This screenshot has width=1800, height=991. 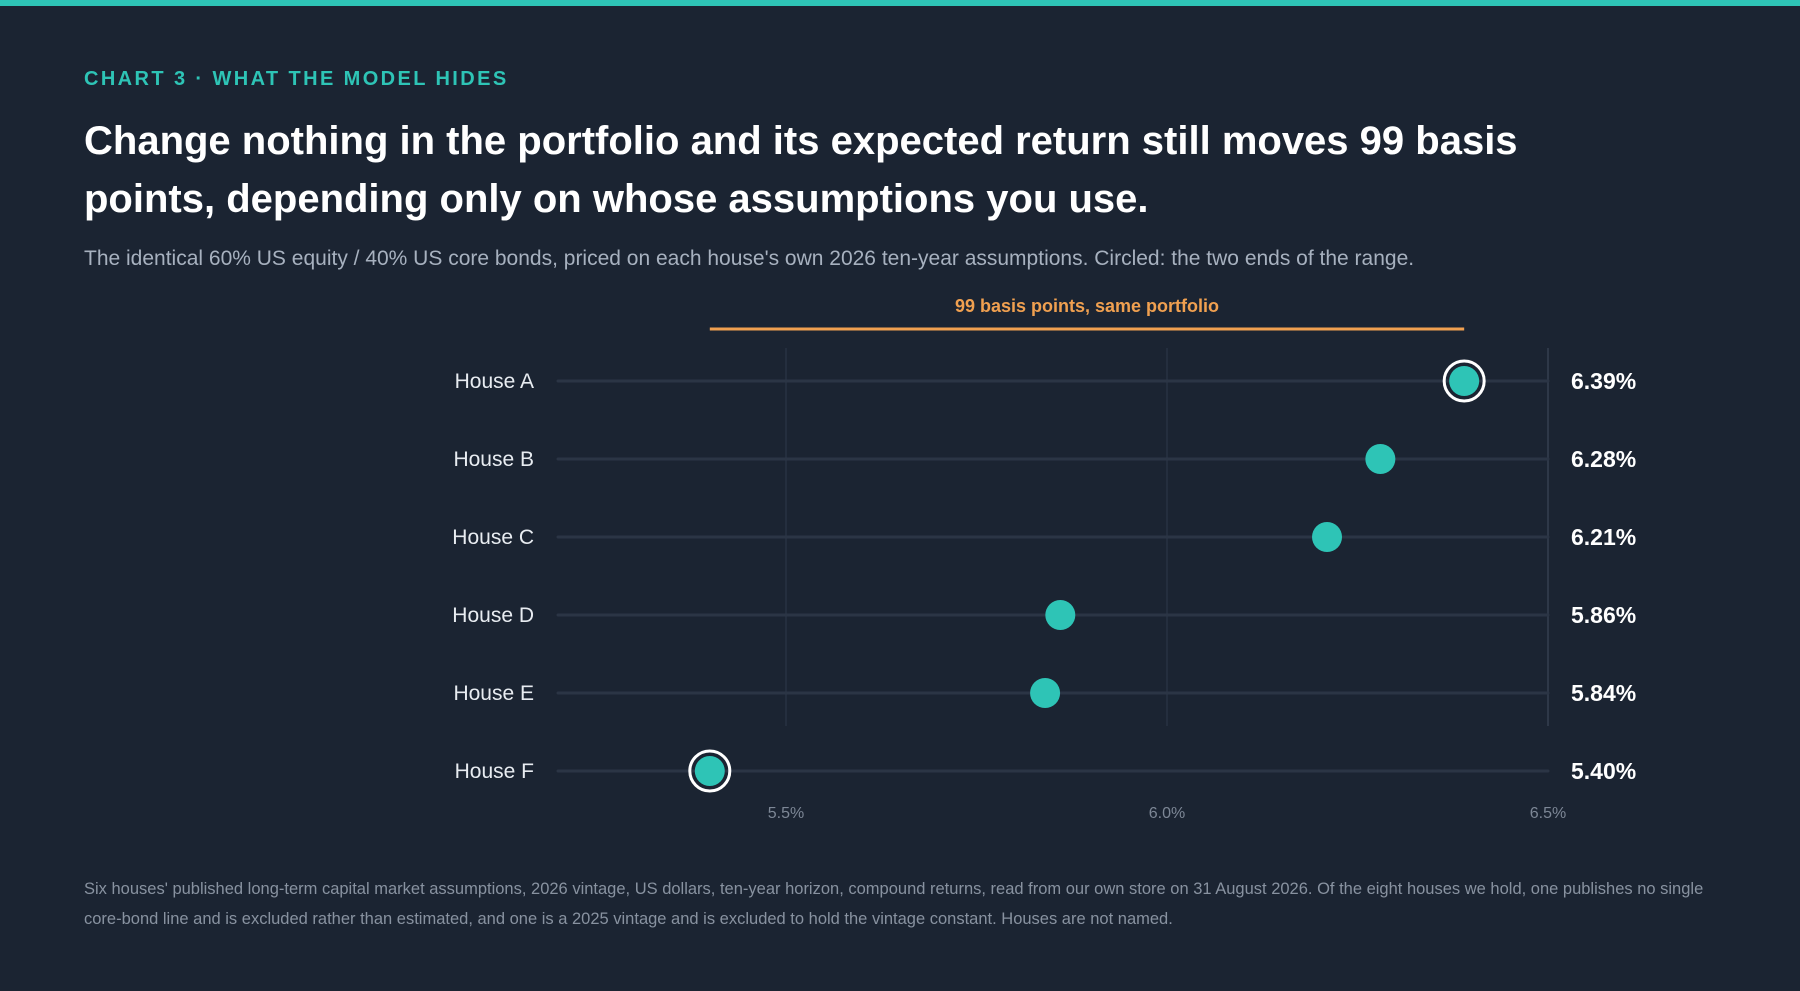 I want to click on data-point-house-c, so click(x=1327, y=537).